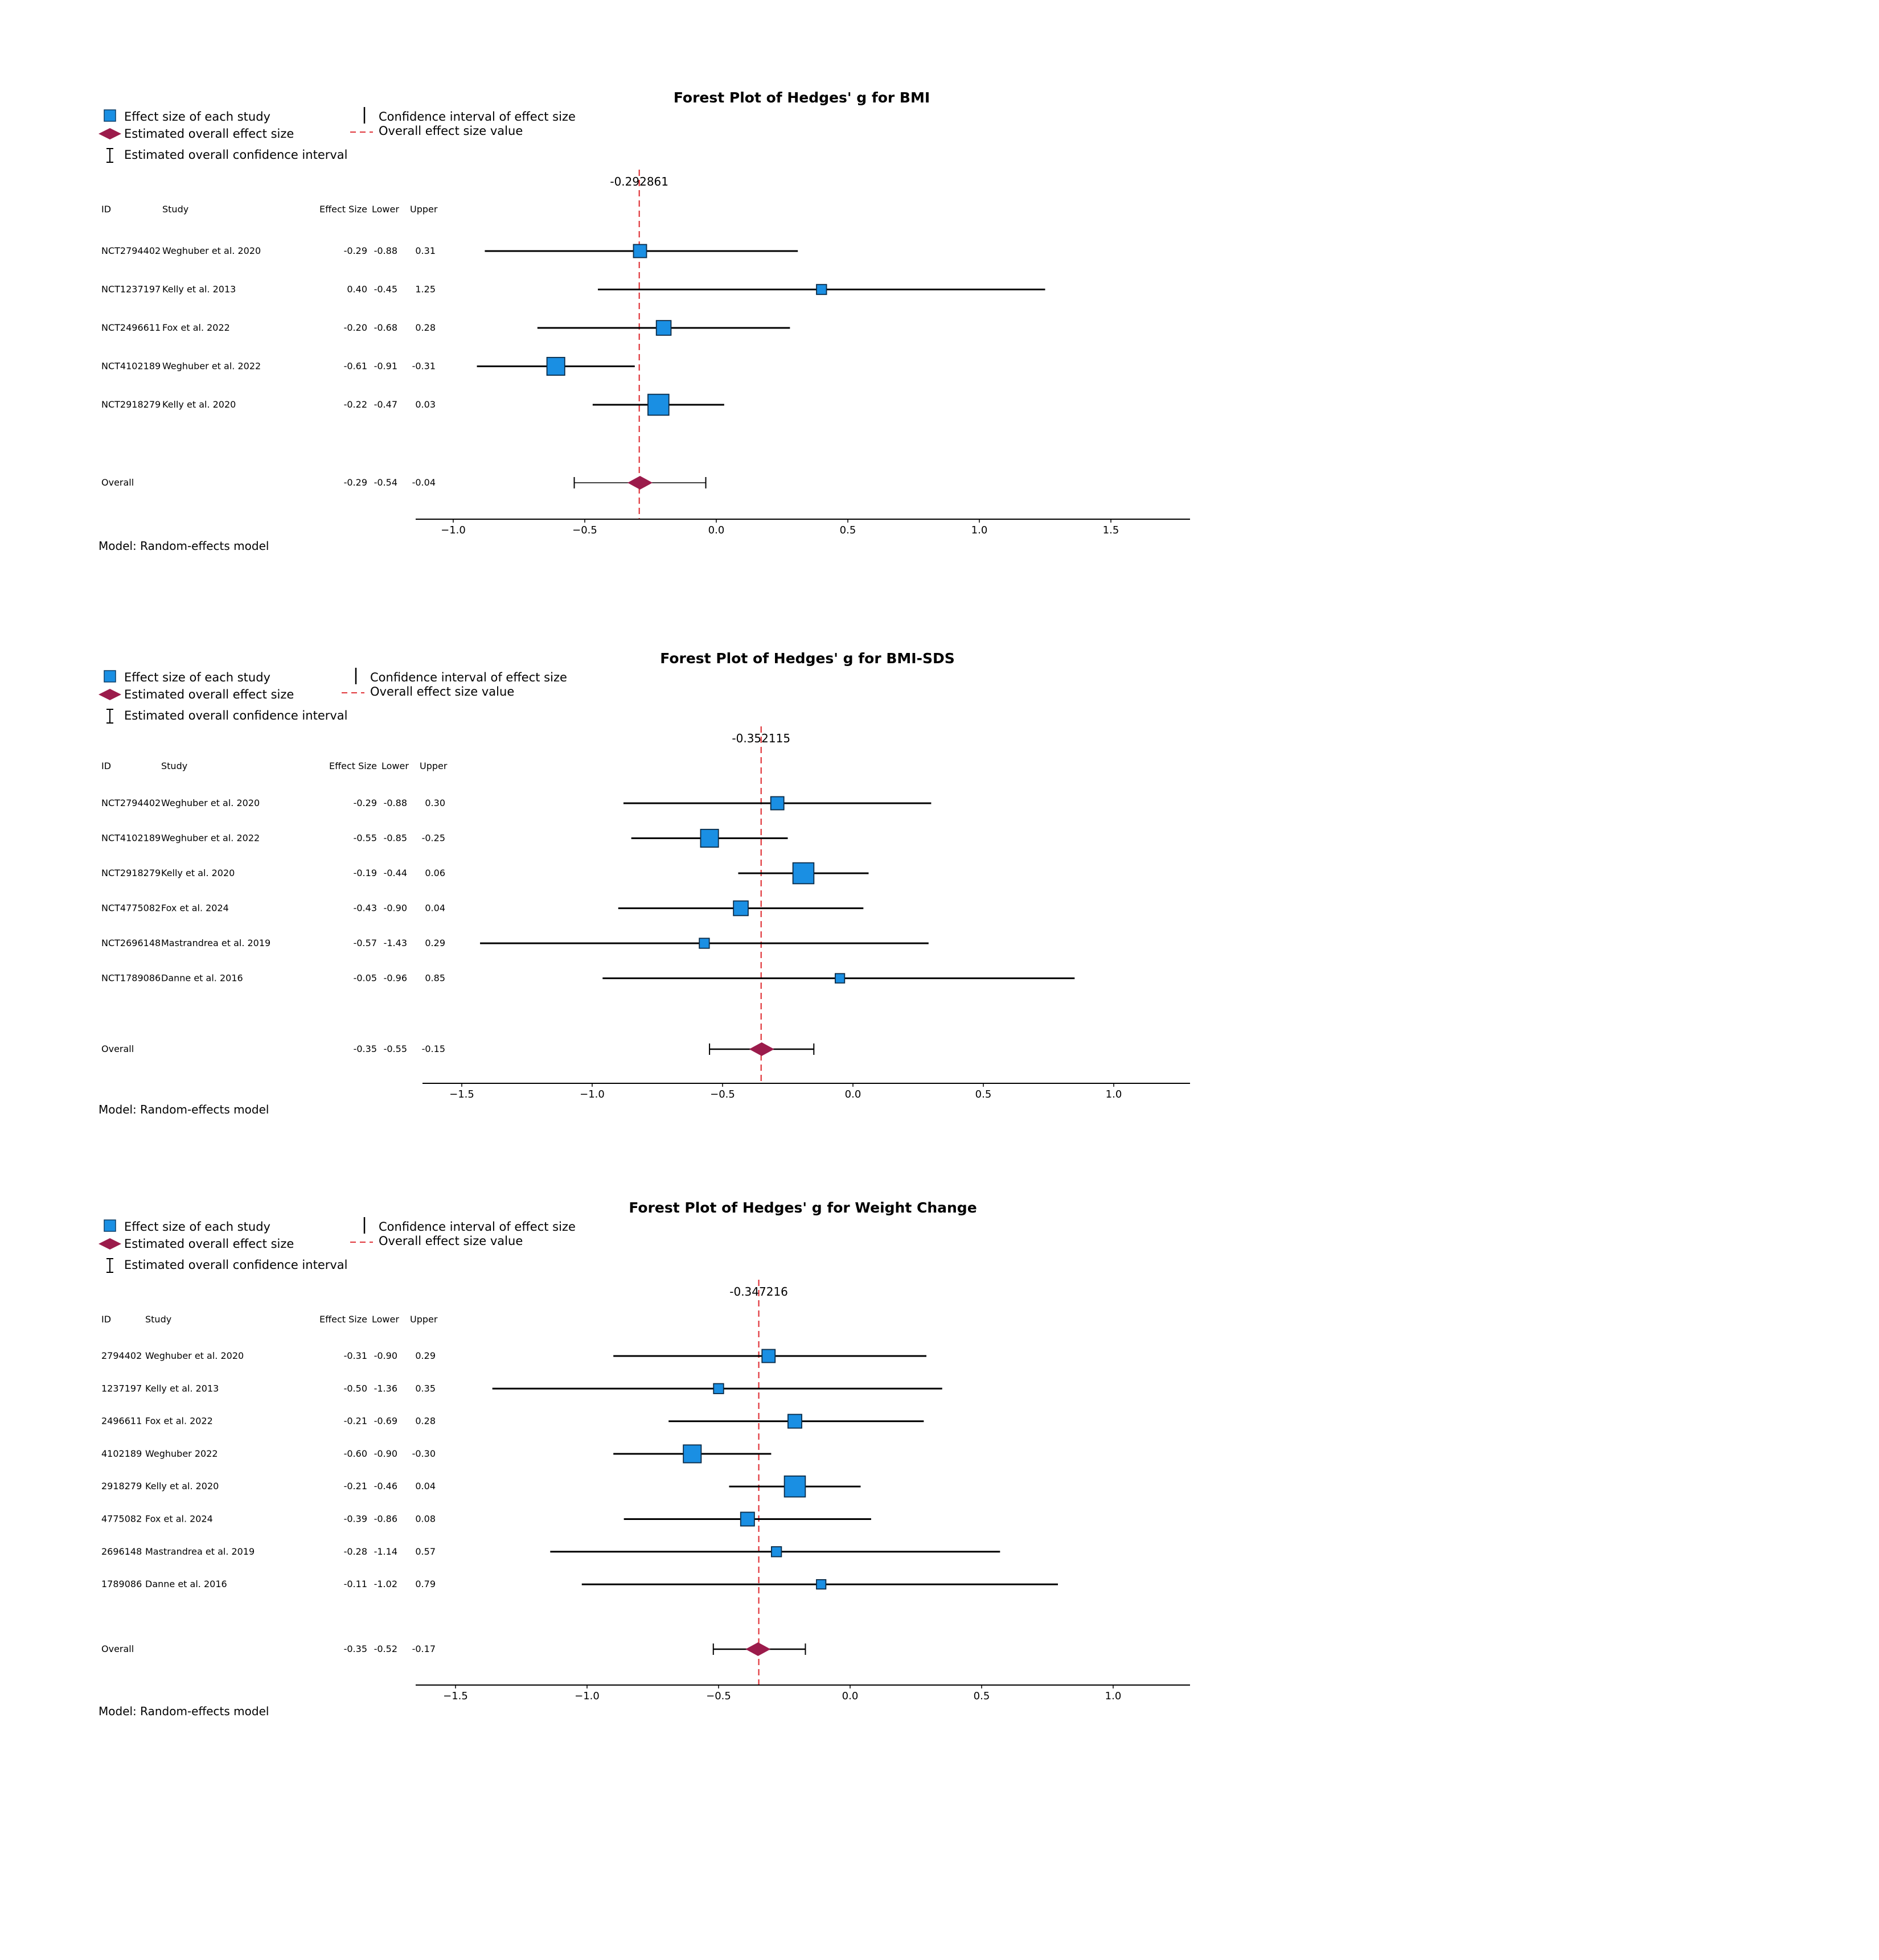 This screenshot has height=1960, width=1879. I want to click on study-effect-size: -0.05, so click(365, 978).